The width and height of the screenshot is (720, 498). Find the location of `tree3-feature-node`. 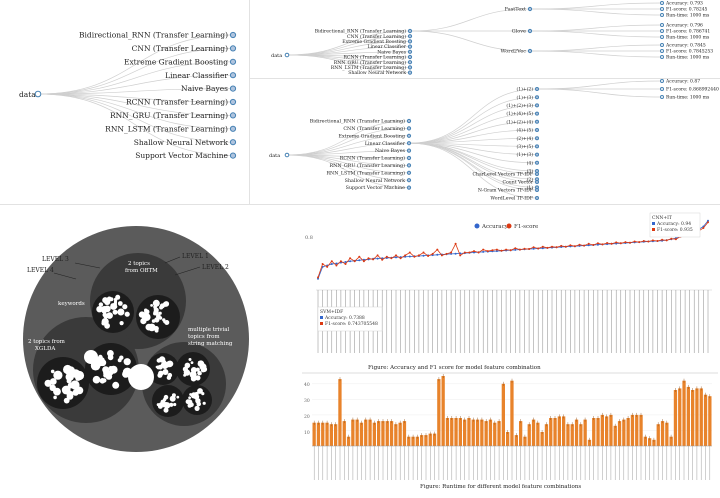

tree3-feature-node is located at coordinates (537, 190).